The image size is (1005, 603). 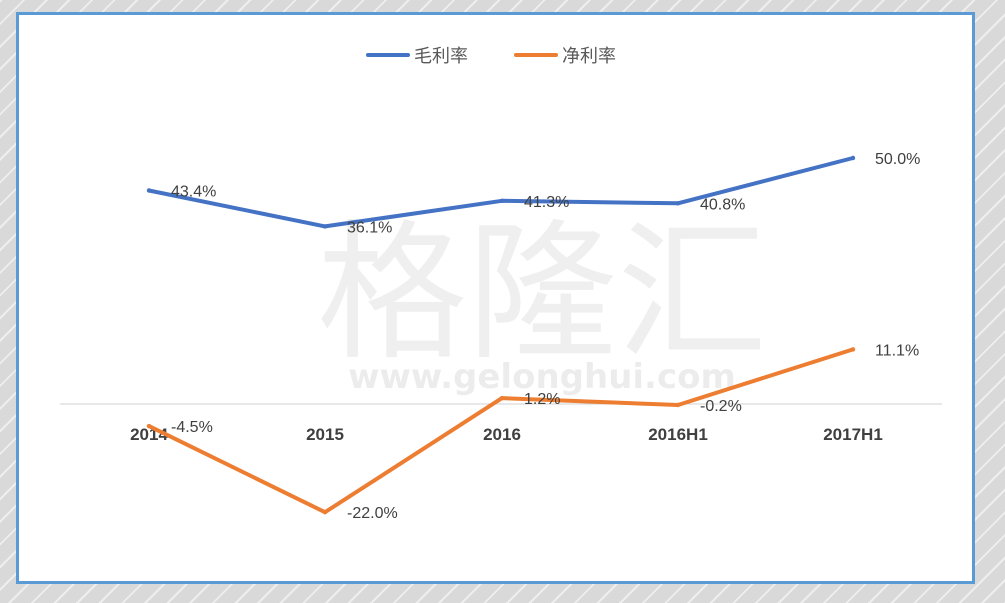 I want to click on data-label: 40.8%, so click(x=722, y=204).